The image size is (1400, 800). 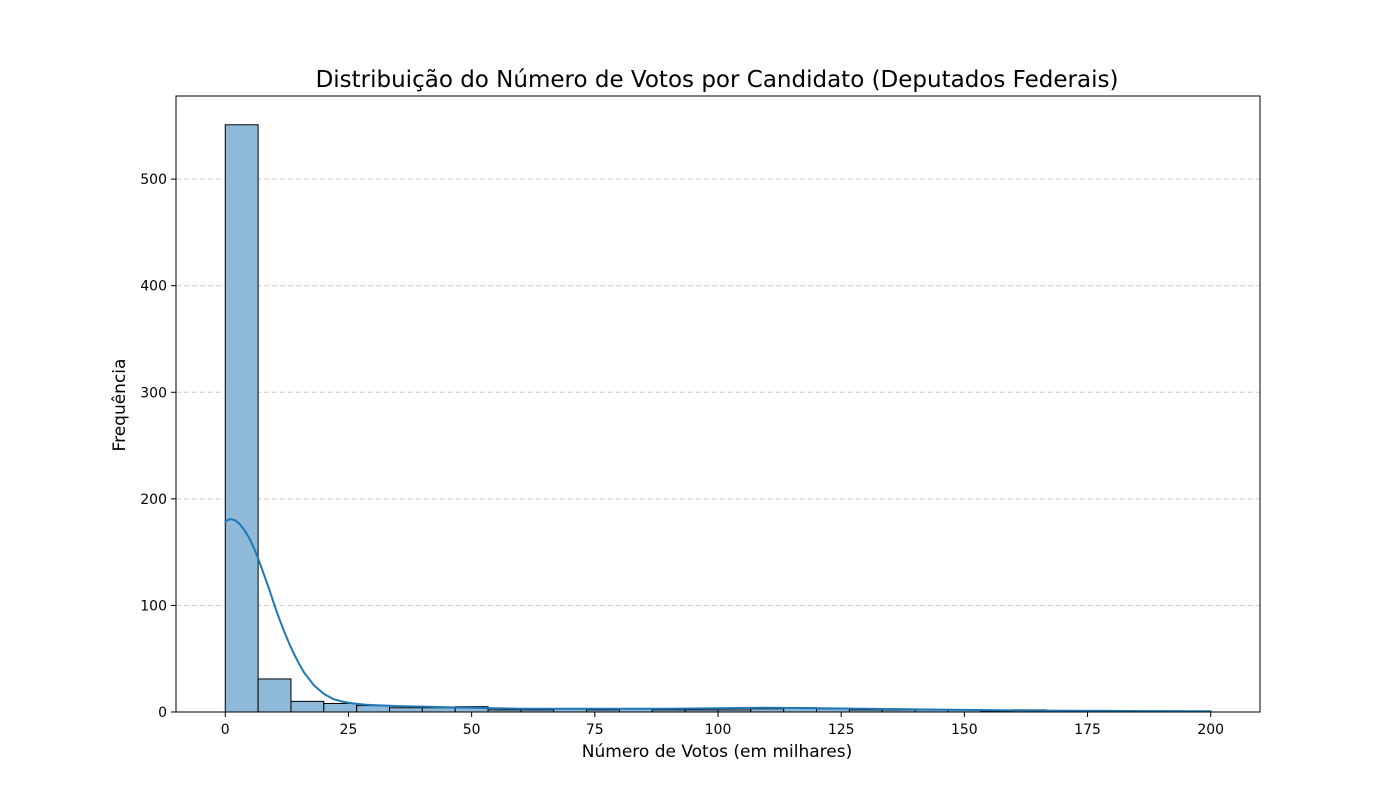 I want to click on x-tick-label: 100, so click(x=718, y=730).